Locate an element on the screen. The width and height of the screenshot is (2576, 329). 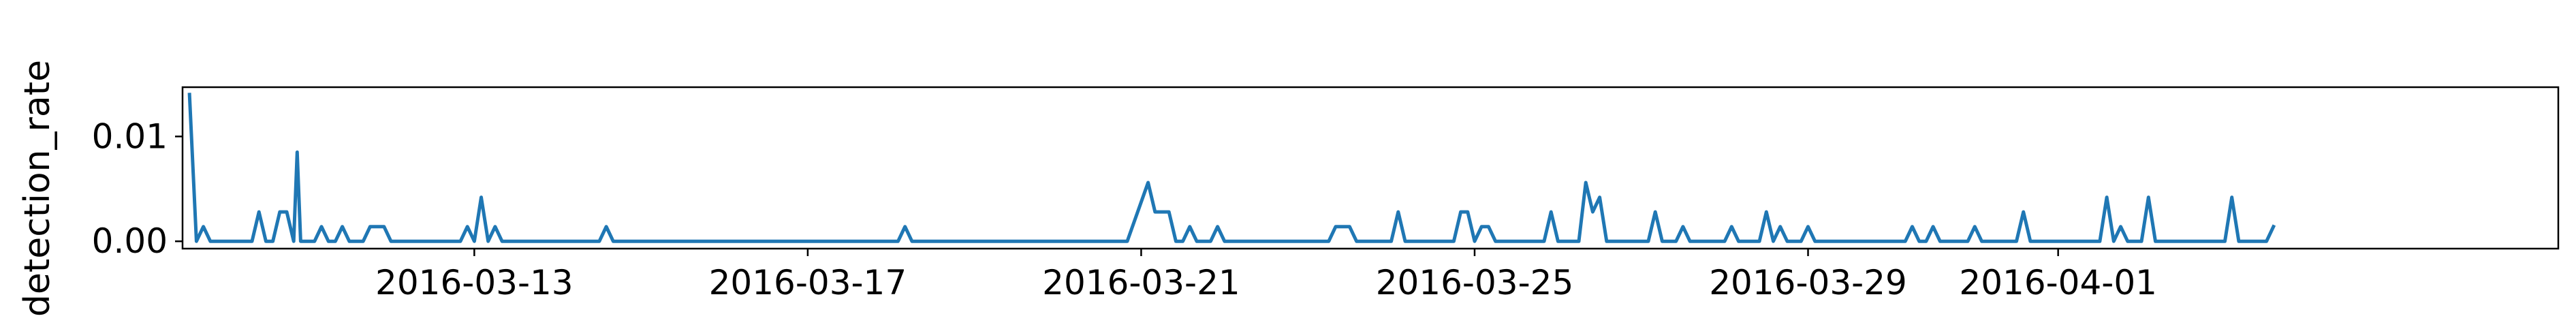
x-tick-label: 2016-04-01 is located at coordinates (2058, 282).